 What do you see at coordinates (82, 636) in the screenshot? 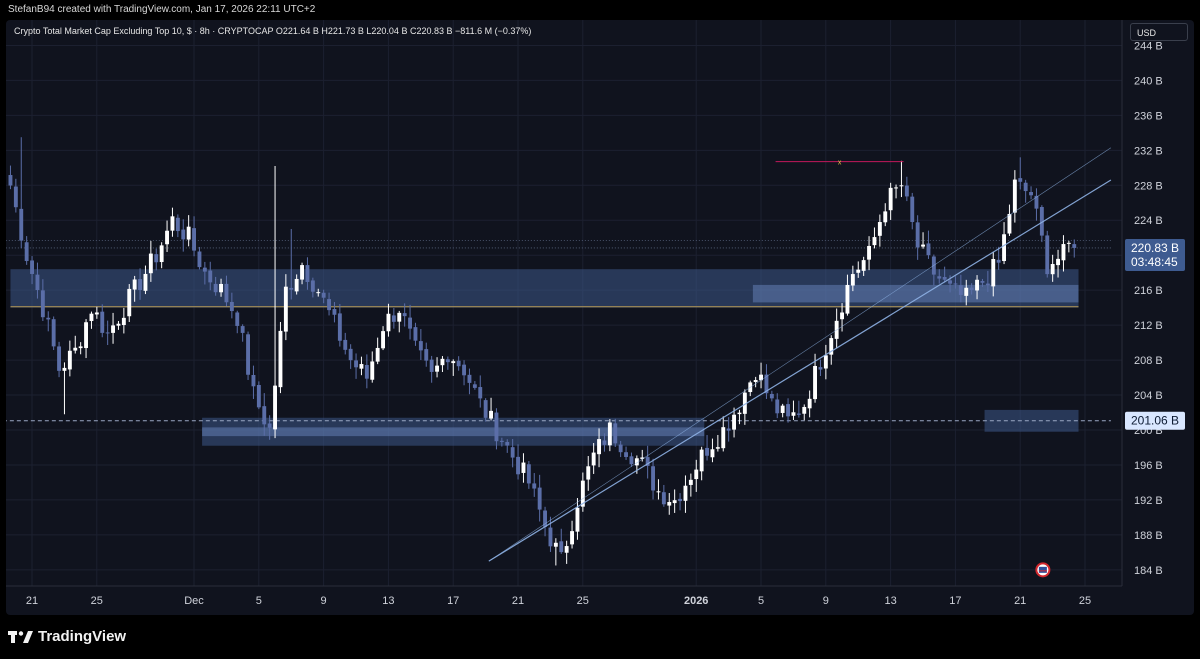
I see `brand-name: TradingView` at bounding box center [82, 636].